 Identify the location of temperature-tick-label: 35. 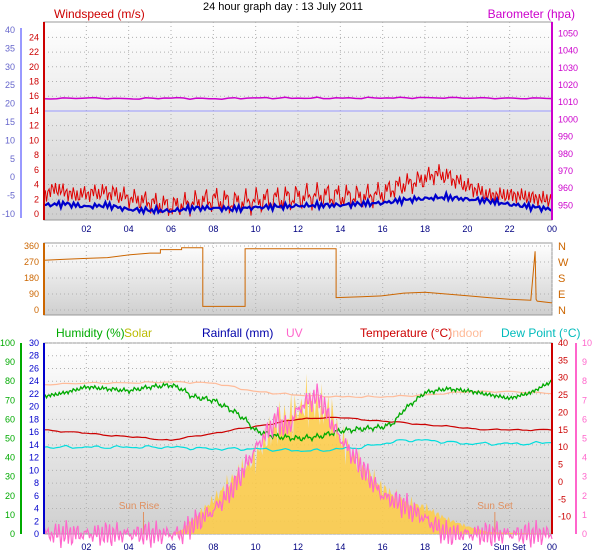
(563, 360).